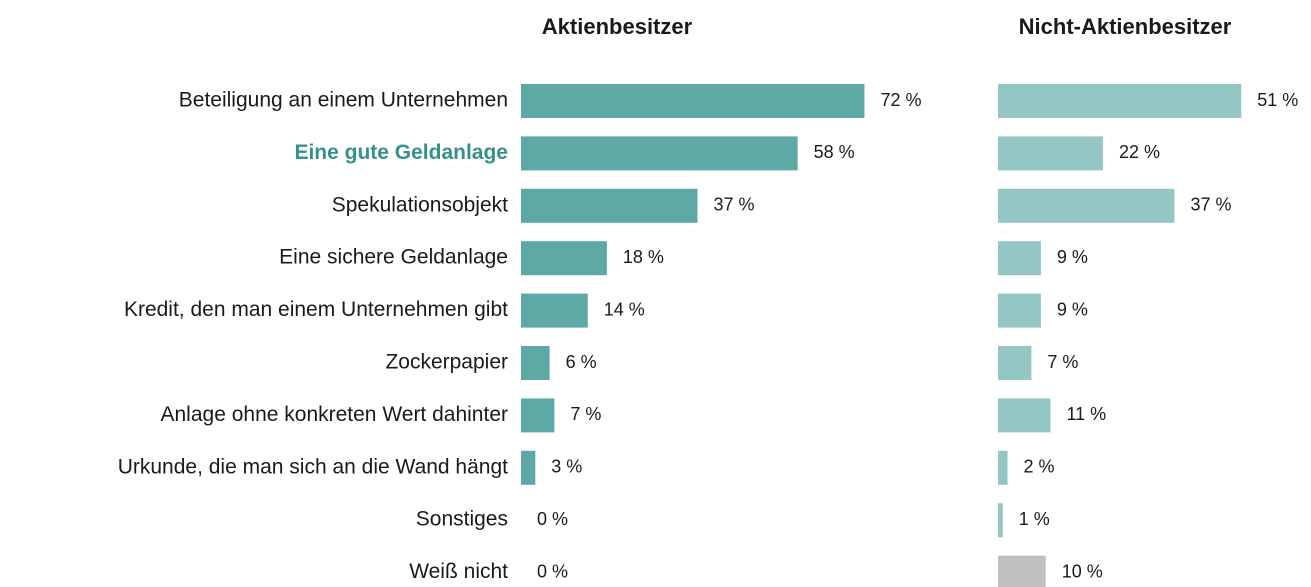  I want to click on category-label: Kredit, den man einem Unternehmen gibt, so click(316, 309).